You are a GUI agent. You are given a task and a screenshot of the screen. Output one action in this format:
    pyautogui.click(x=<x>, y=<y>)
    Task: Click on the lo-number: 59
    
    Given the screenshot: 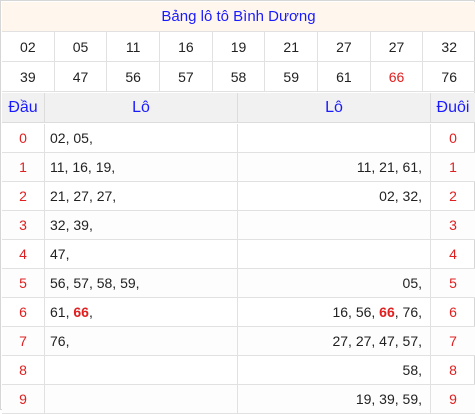 What is the action you would take?
    pyautogui.click(x=410, y=399)
    